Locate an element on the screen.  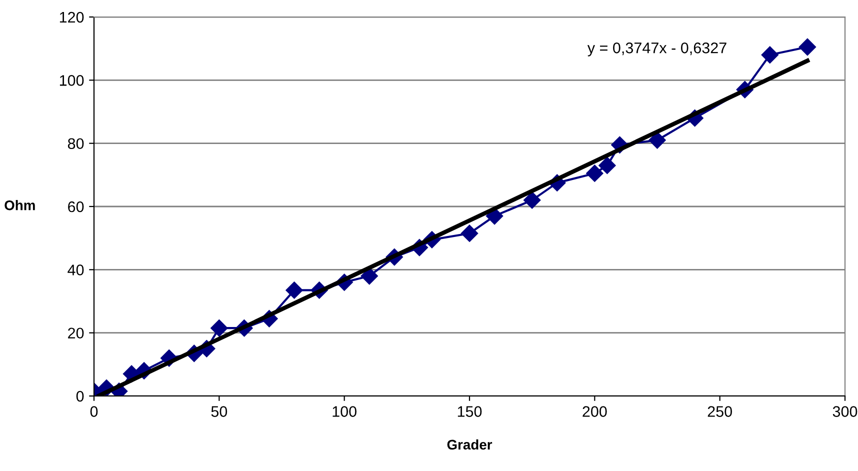
x-tick-label: 300 is located at coordinates (845, 411).